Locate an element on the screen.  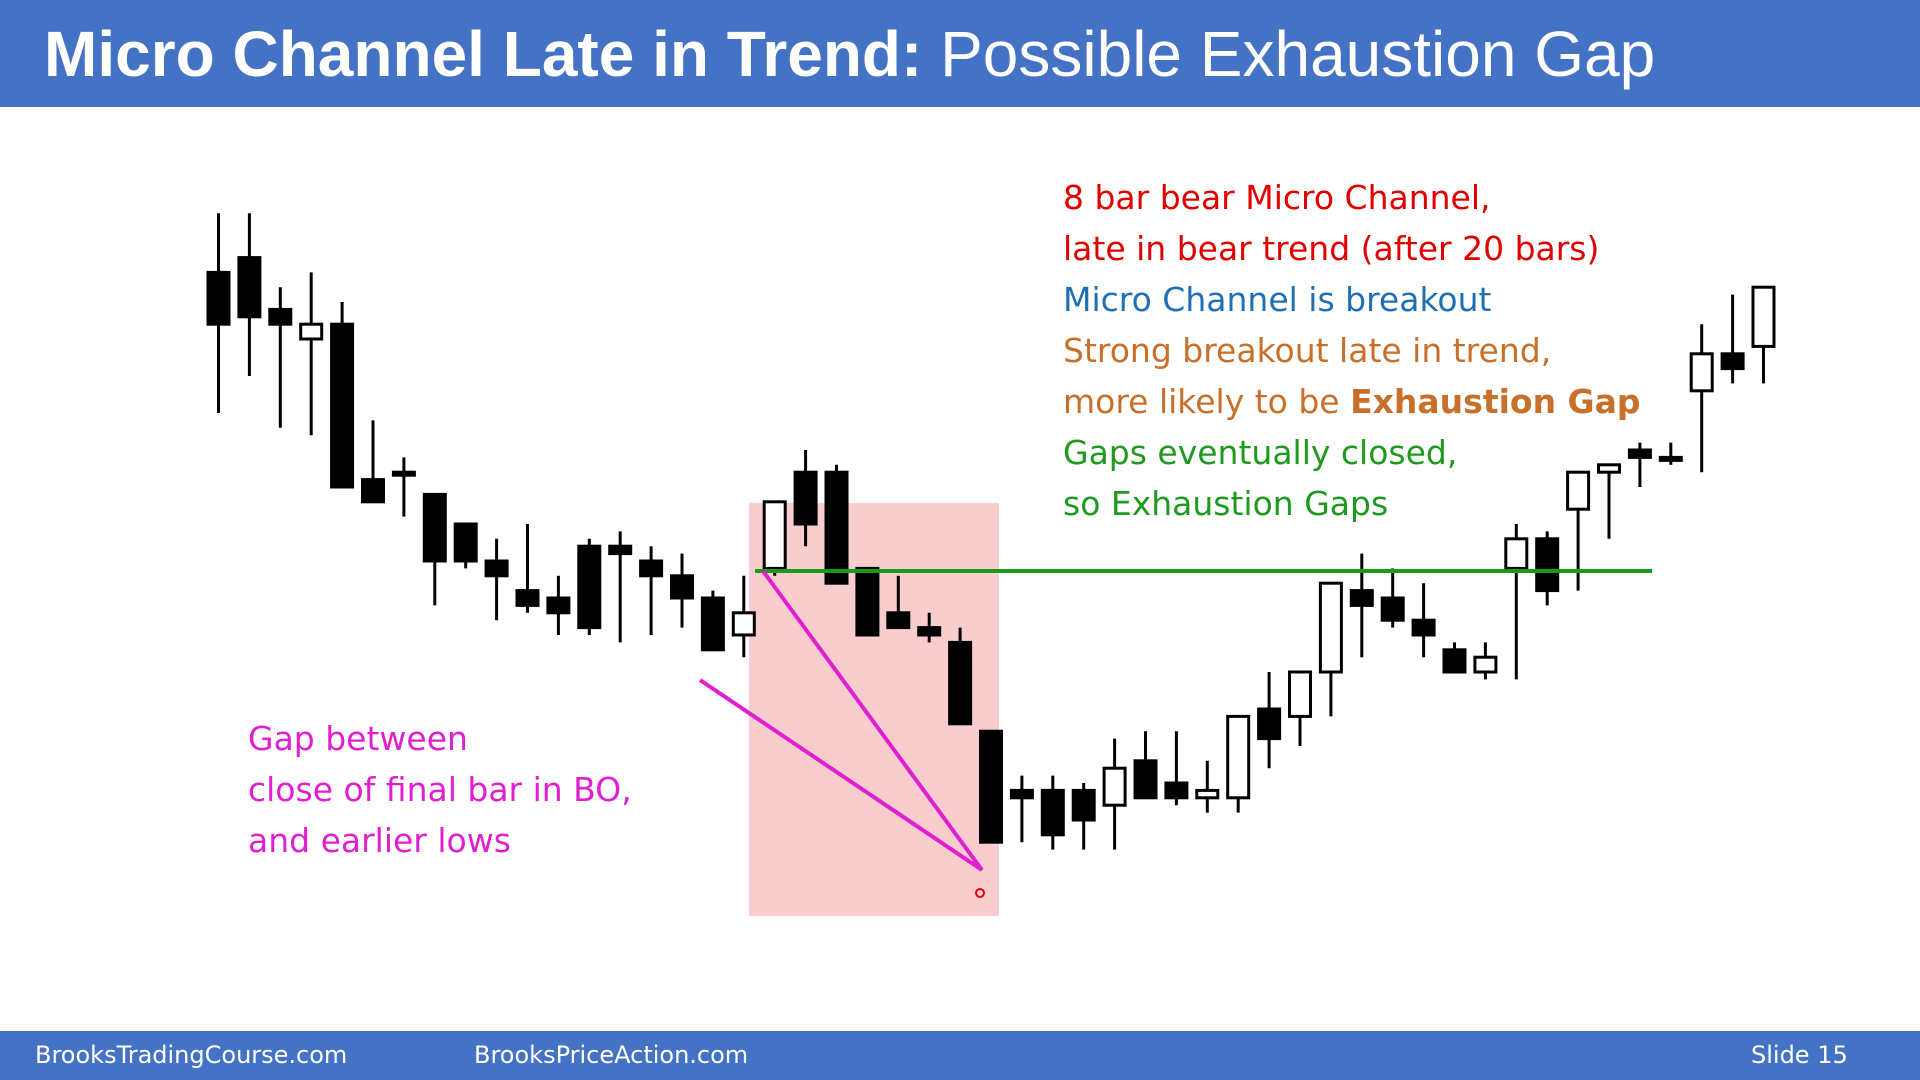
low-marker is located at coordinates (980, 893).